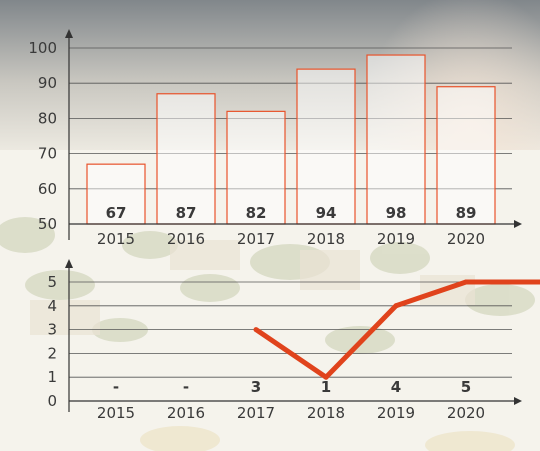 The width and height of the screenshot is (540, 451). I want to click on bar-data-label: 94, so click(326, 213).